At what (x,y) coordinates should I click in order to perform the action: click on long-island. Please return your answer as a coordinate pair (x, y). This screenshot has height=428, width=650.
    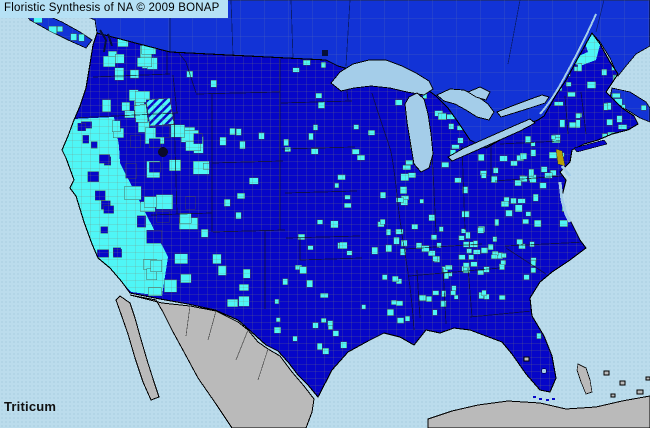
    Looking at the image, I should click on (590, 146).